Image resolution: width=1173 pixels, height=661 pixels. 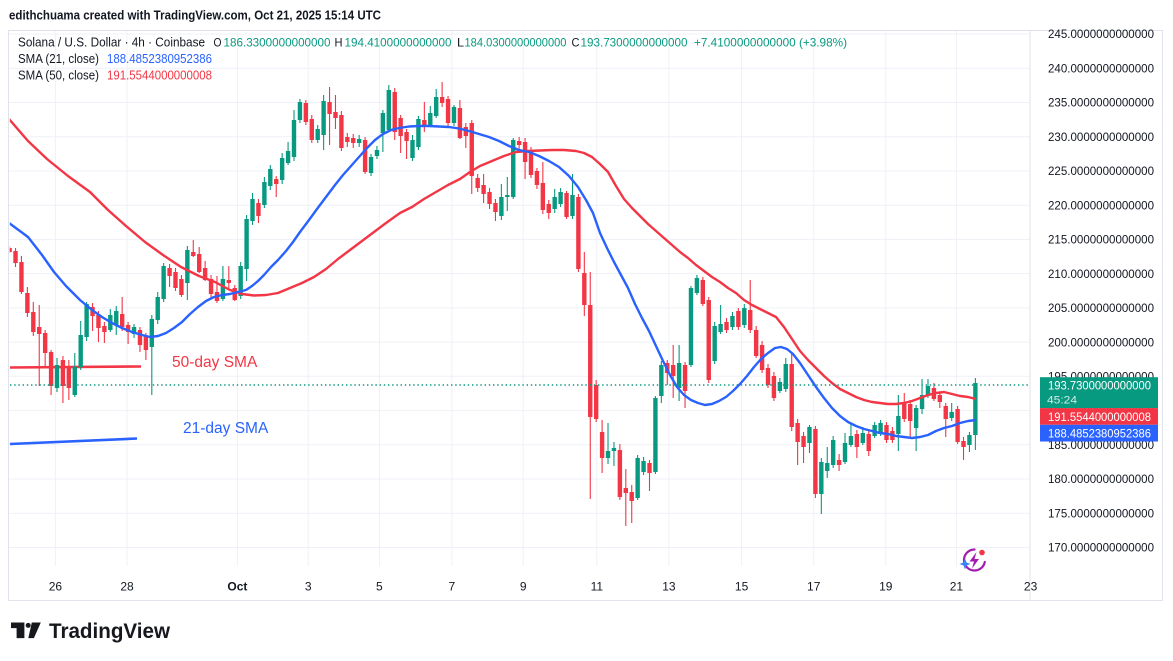 What do you see at coordinates (957, 587) in the screenshot?
I see `svg-text: 21` at bounding box center [957, 587].